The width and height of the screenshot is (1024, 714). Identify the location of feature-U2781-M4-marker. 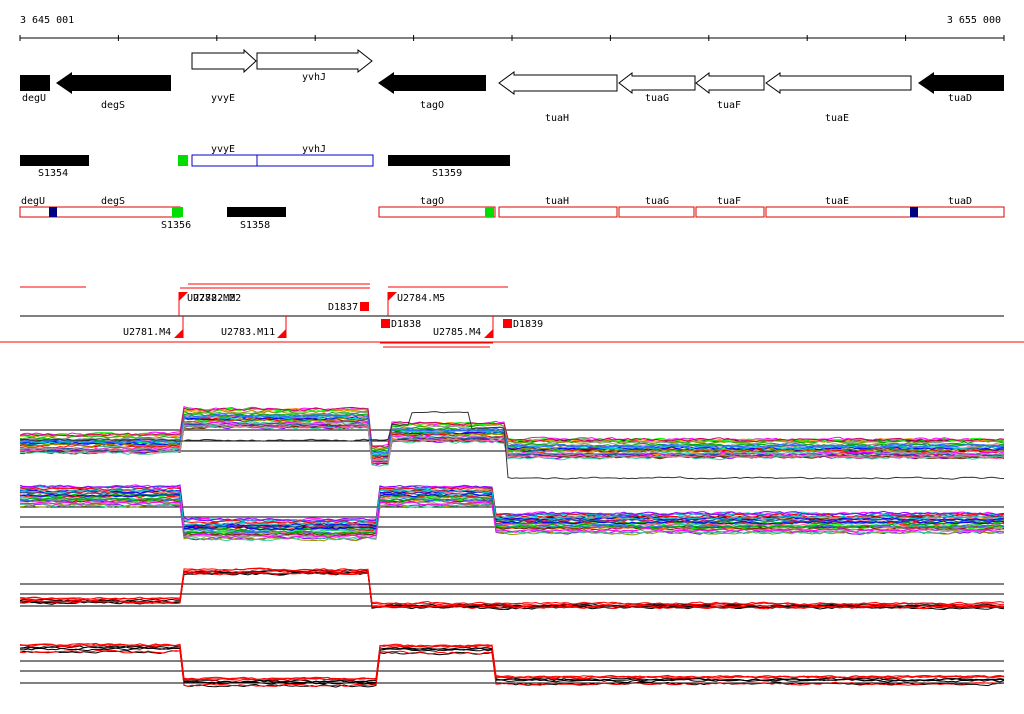
(178, 333).